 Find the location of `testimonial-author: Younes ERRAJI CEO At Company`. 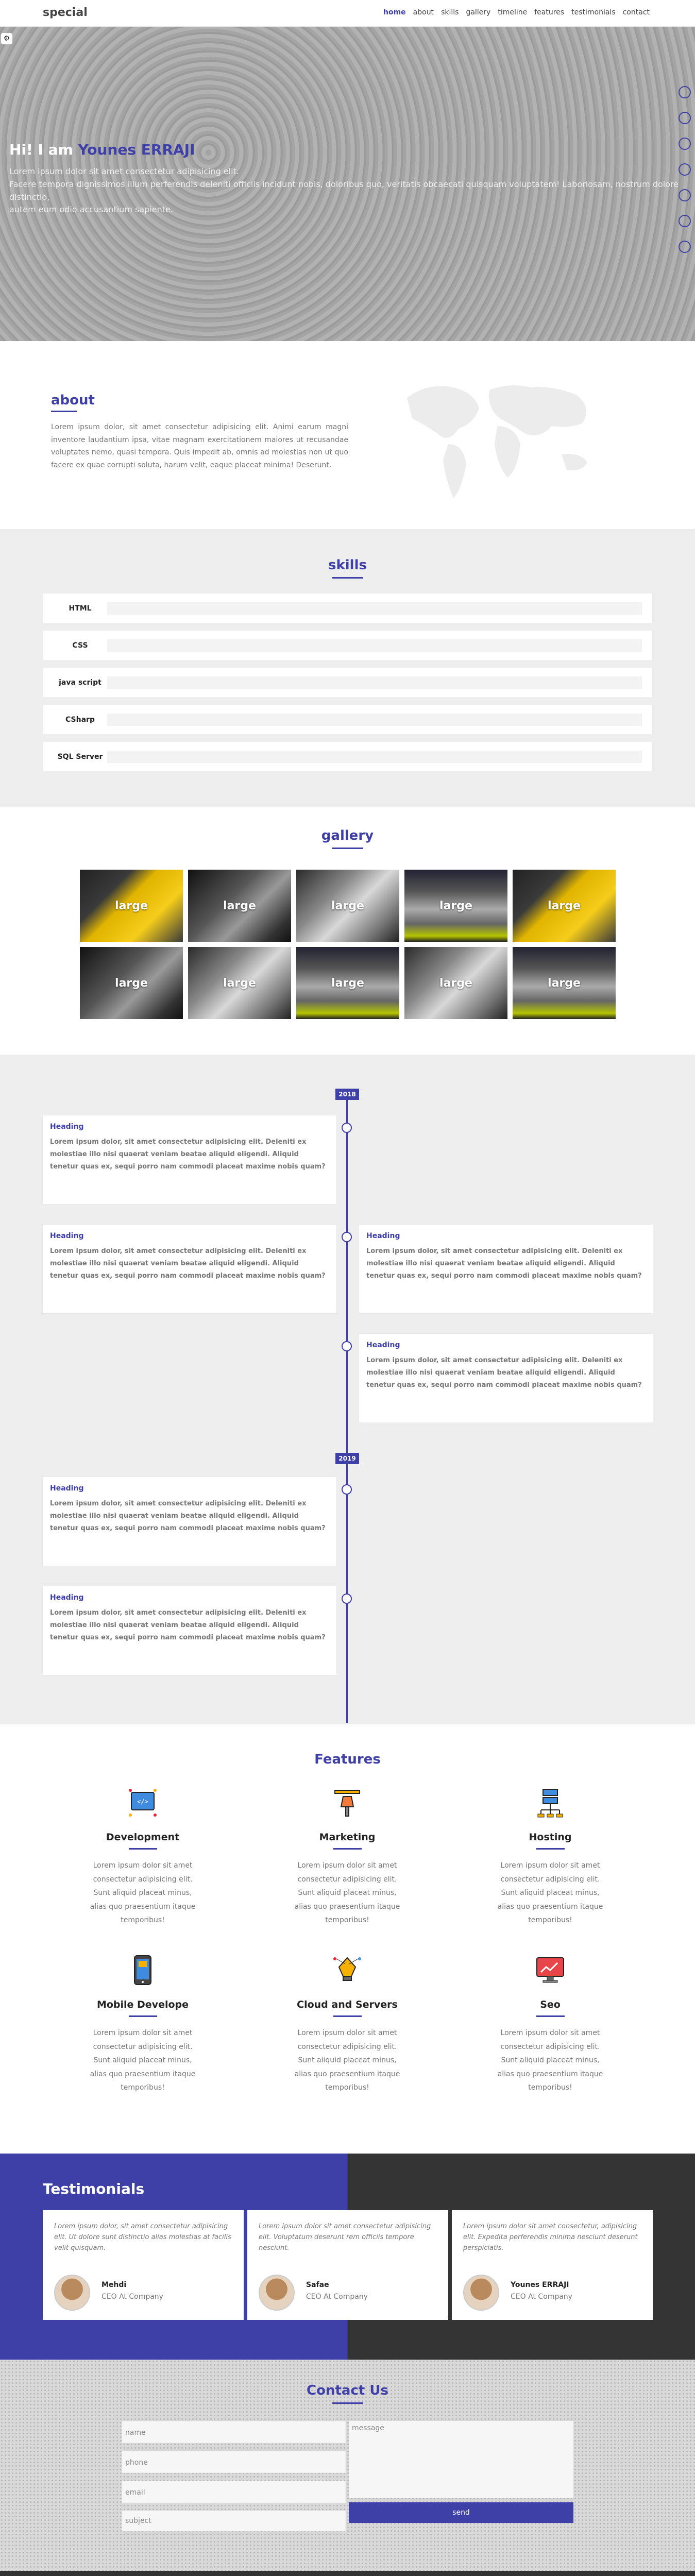

testimonial-author: Younes ERRAJI CEO At Company is located at coordinates (517, 2293).